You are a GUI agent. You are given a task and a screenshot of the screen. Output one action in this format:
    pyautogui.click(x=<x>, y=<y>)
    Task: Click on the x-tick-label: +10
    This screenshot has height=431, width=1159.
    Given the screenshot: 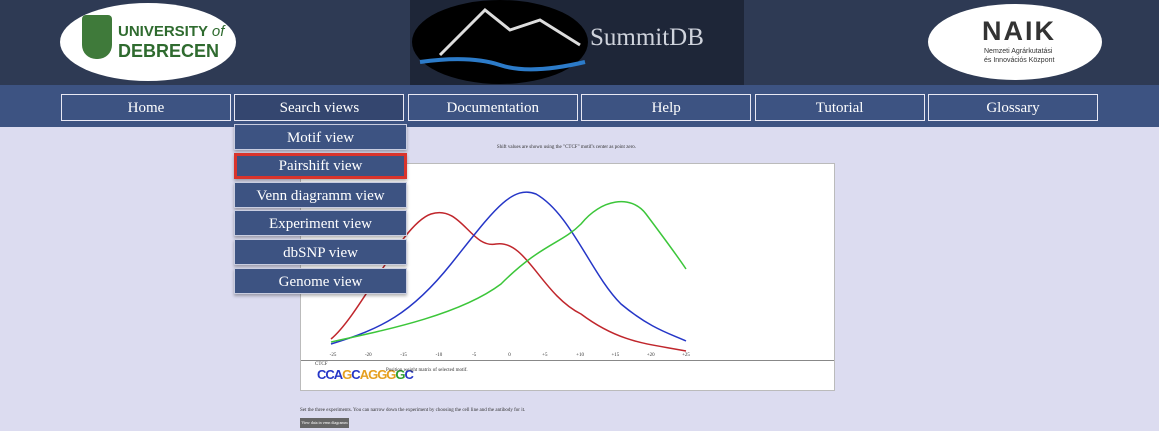 What is the action you would take?
    pyautogui.click(x=580, y=355)
    